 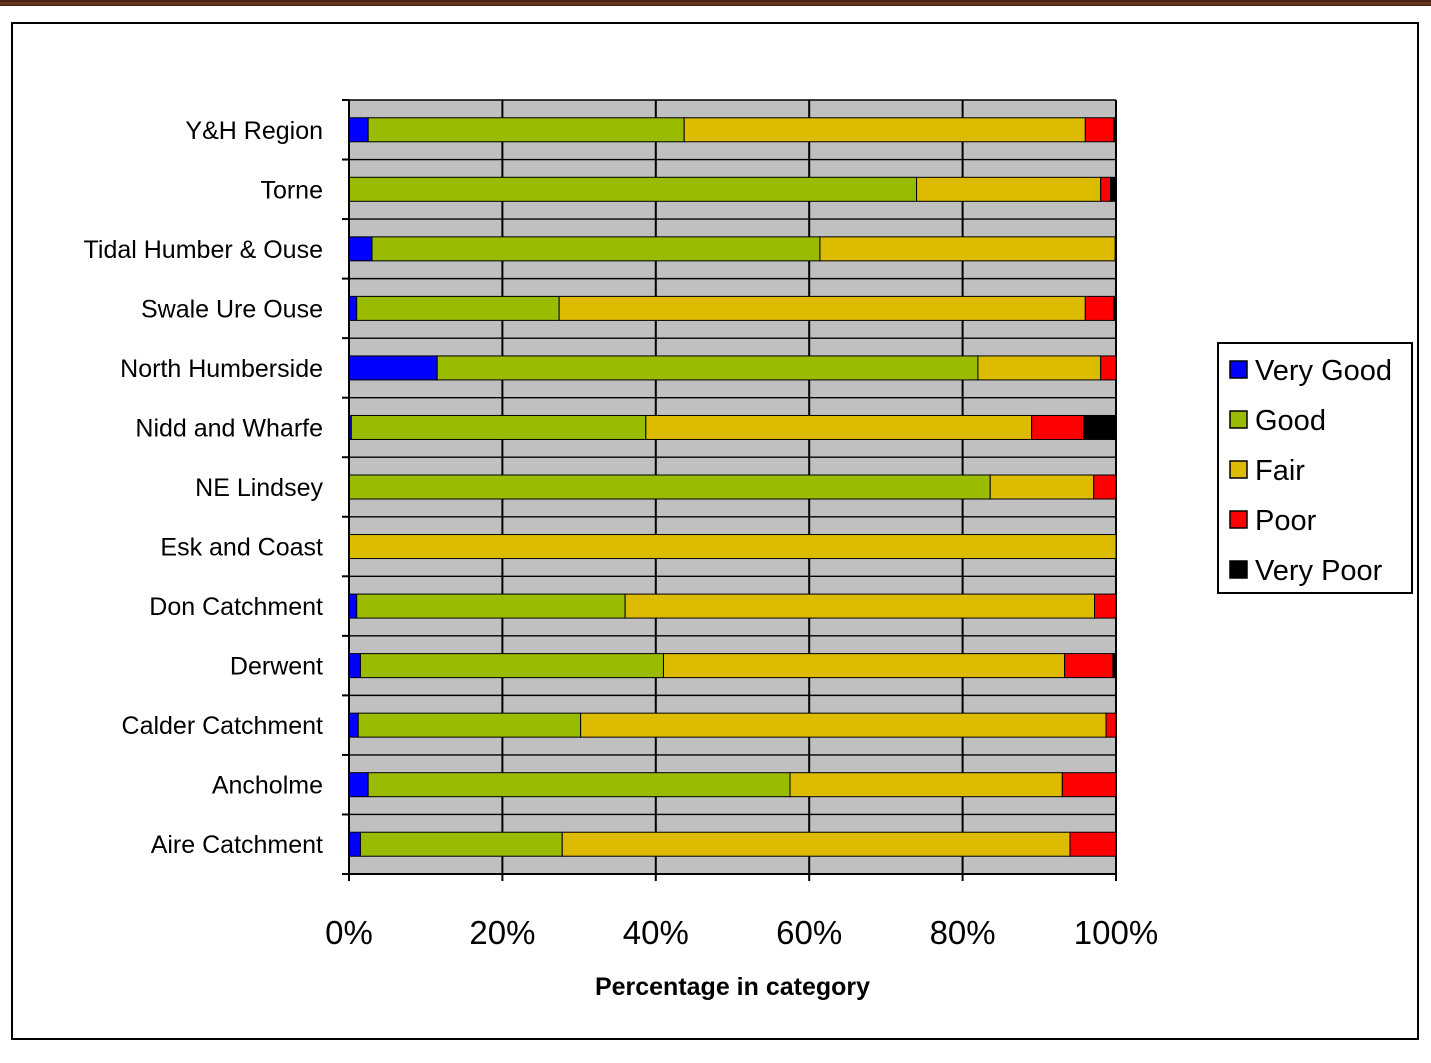 I want to click on category-label: Torne, so click(x=291, y=190).